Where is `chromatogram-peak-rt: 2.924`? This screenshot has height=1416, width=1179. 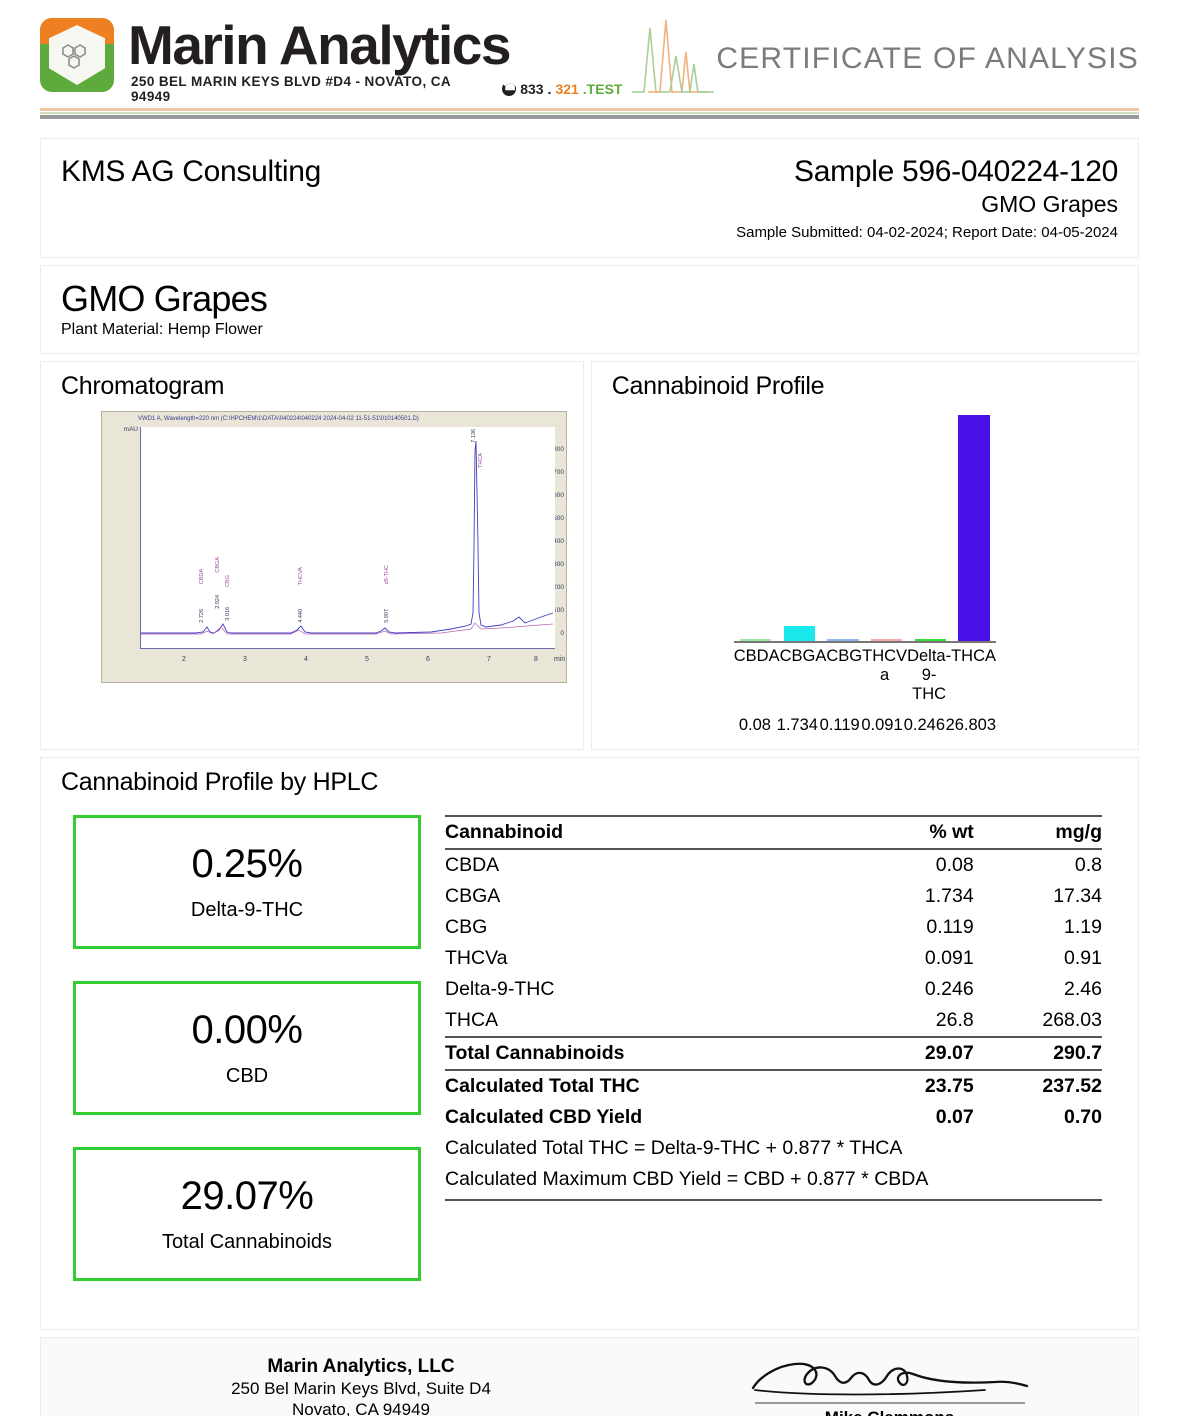 chromatogram-peak-rt: 2.924 is located at coordinates (218, 602).